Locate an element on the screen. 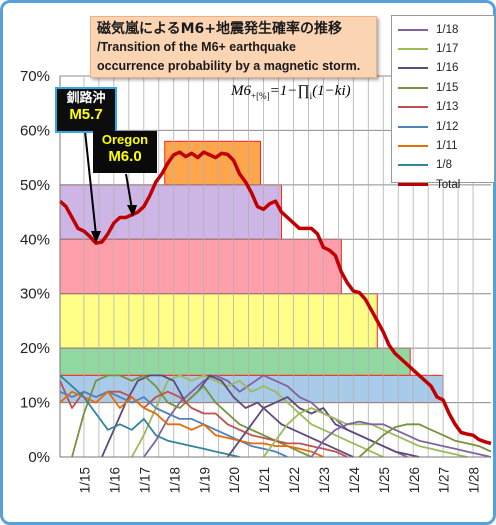 This screenshot has height=525, width=496. callout-oregon-arrowhead is located at coordinates (132, 211).